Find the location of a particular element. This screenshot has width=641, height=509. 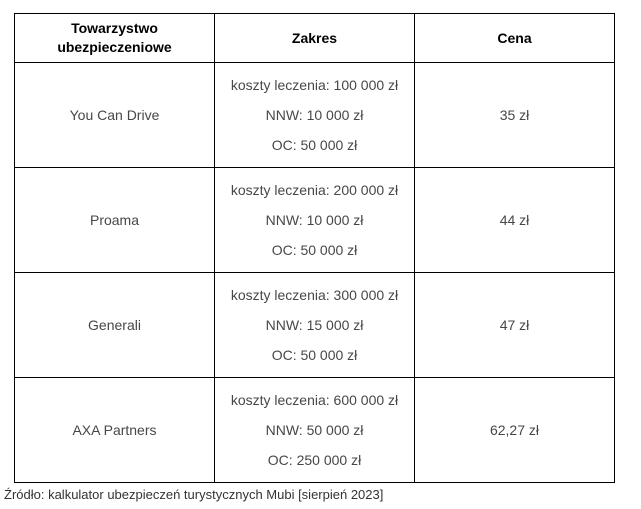

scope-line: NNW: 15 000 zł is located at coordinates (314, 325).